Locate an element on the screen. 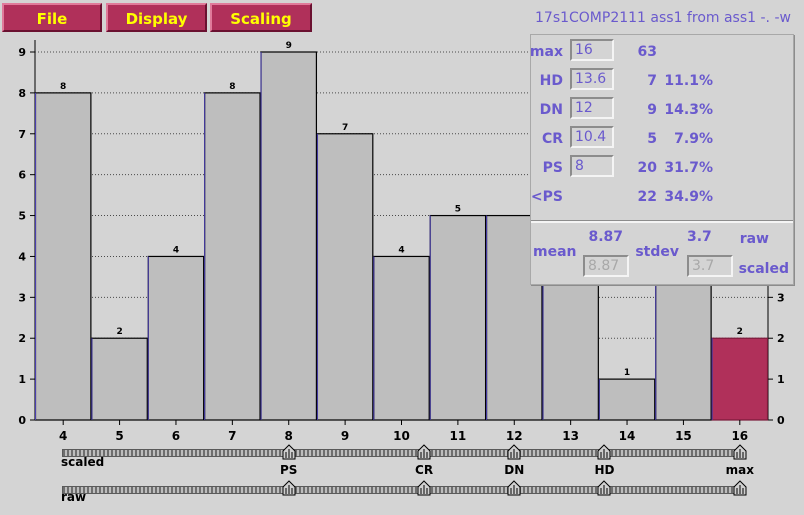  stat-label-2: DN is located at coordinates (551, 110).